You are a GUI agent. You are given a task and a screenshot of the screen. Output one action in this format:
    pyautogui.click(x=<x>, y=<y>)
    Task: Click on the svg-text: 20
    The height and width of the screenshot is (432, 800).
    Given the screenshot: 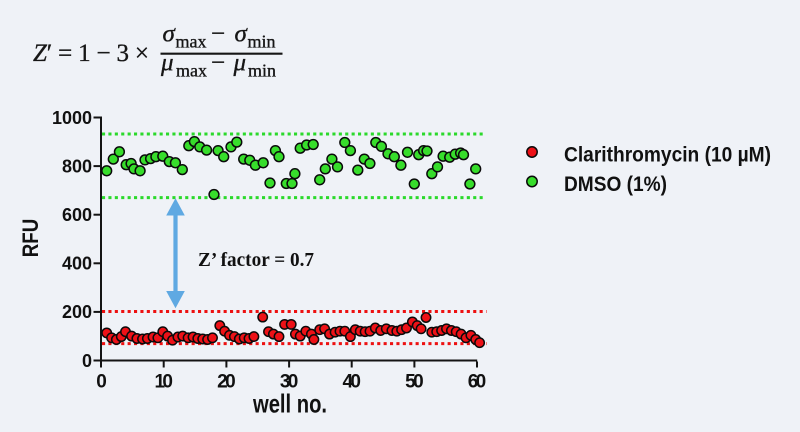 What is the action you would take?
    pyautogui.click(x=226, y=382)
    